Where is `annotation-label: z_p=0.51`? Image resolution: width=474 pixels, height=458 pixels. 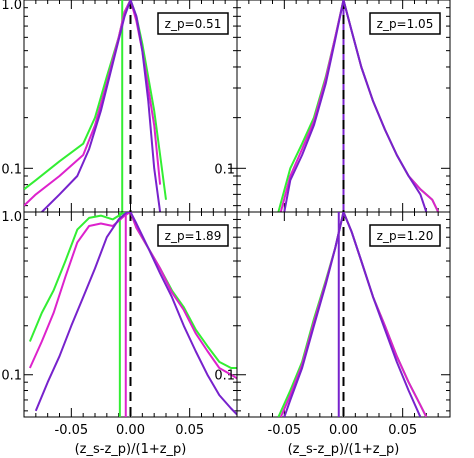 annotation-label: z_p=0.51 is located at coordinates (193, 24).